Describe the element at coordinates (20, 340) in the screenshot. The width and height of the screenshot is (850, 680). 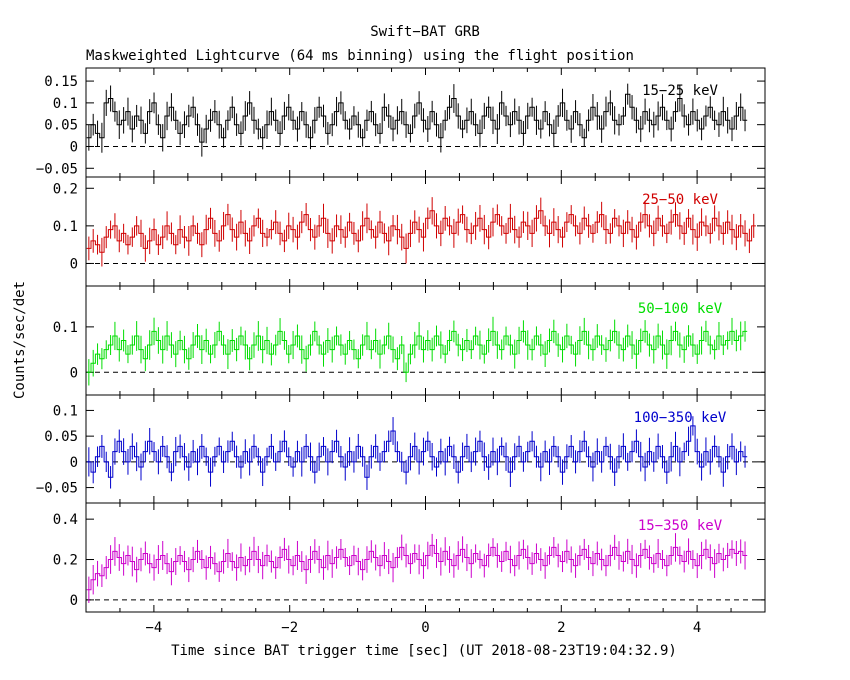
I see `y-axis-label: Counts/sec/det` at that location.